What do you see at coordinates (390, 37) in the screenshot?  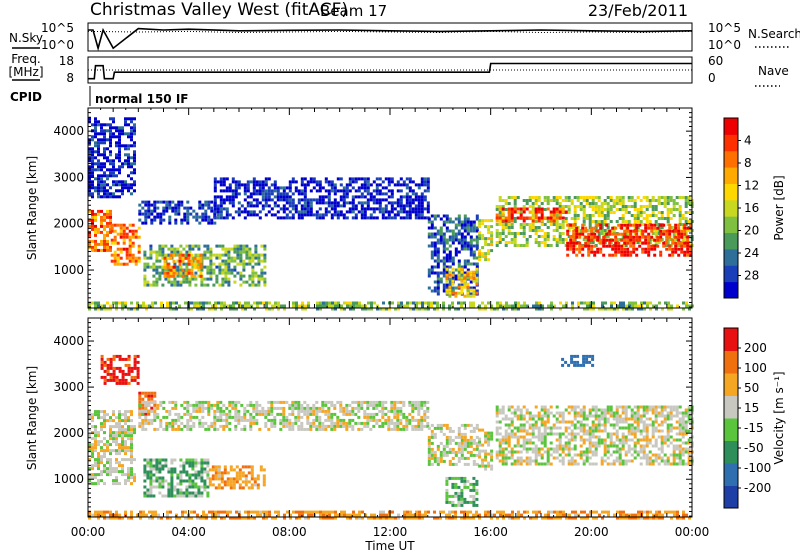 I see `noise-panel-frame` at bounding box center [390, 37].